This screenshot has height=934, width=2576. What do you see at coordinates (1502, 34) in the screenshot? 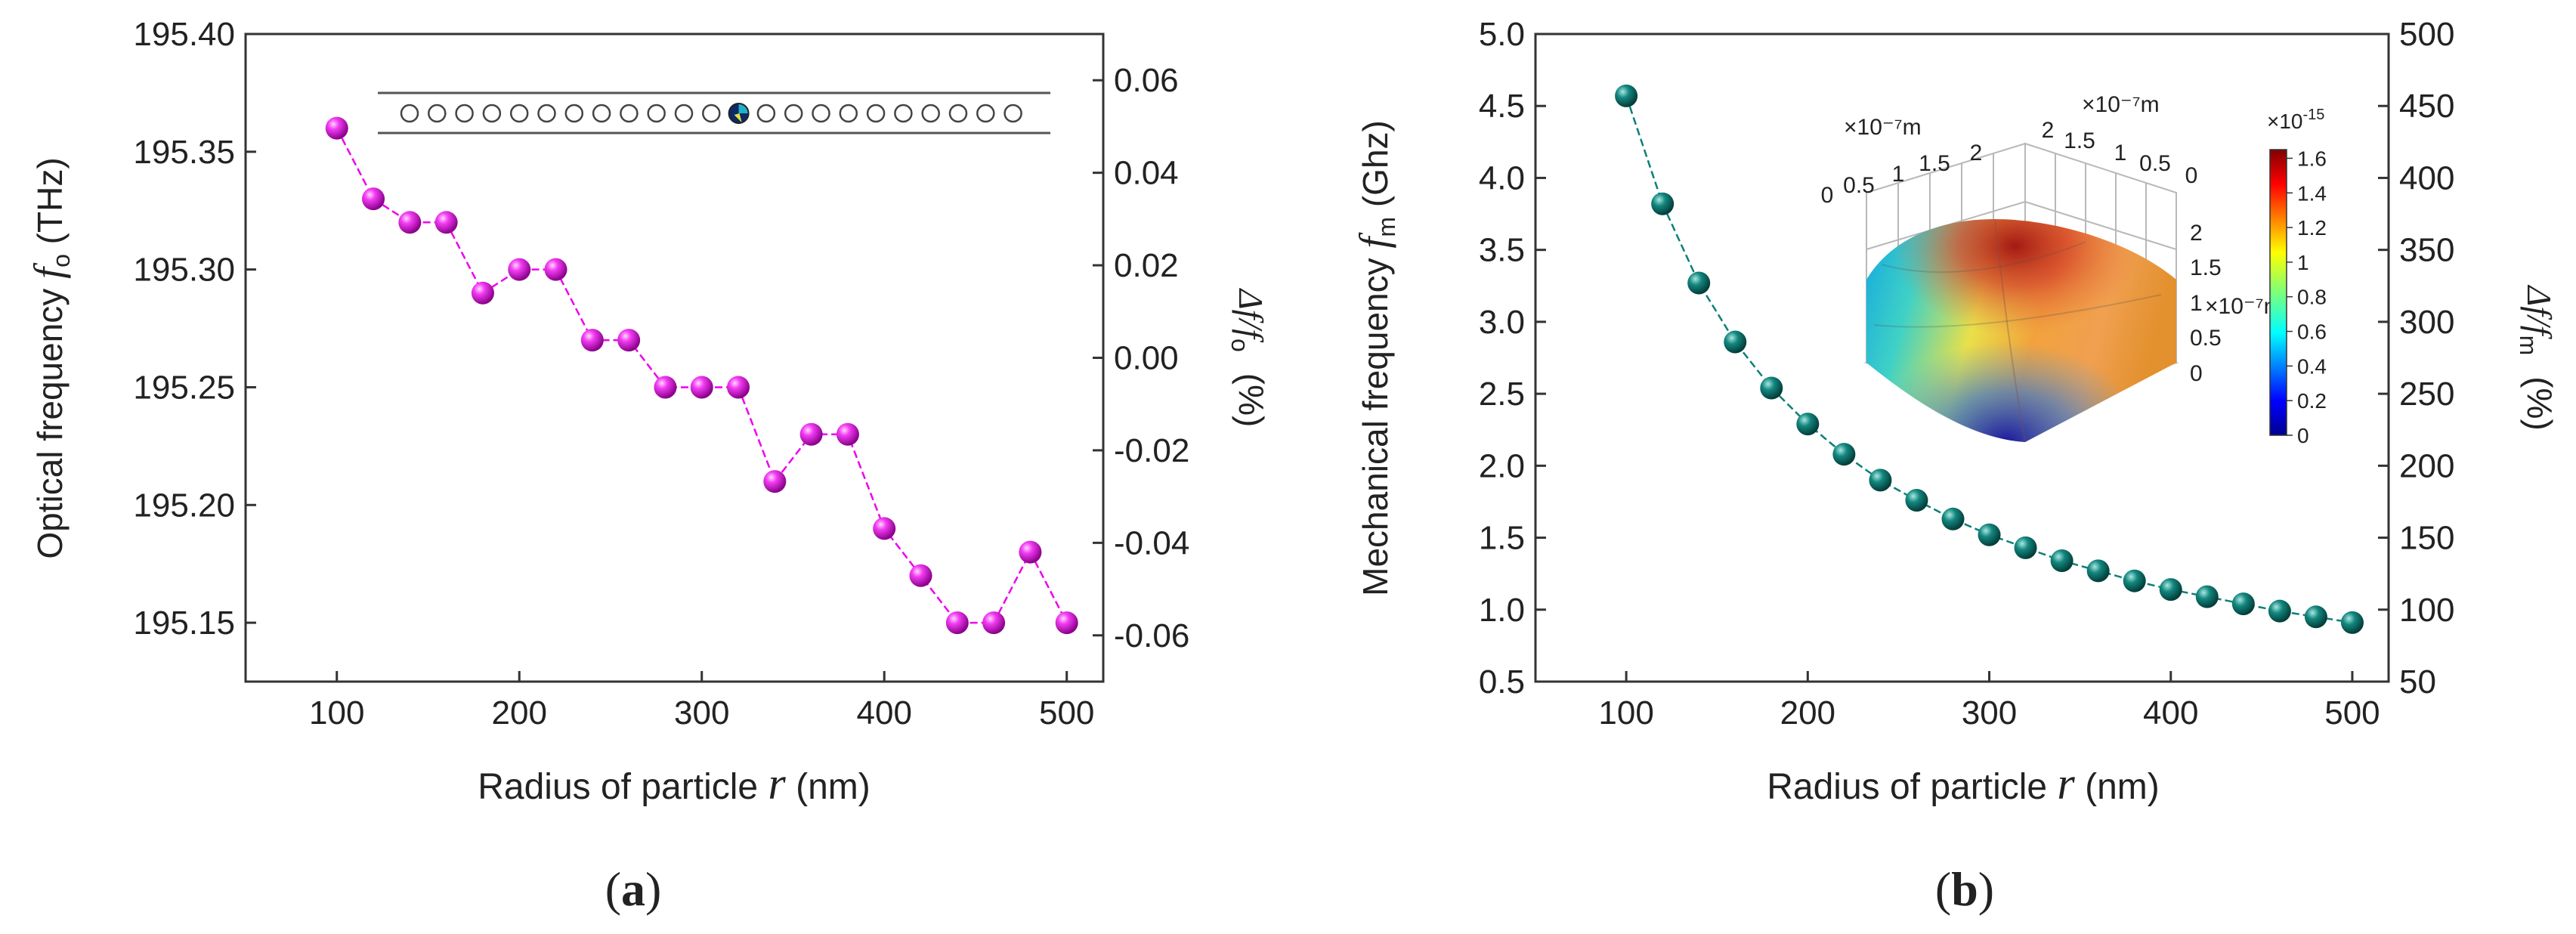
I see `y-tick-label: 5.0` at bounding box center [1502, 34].